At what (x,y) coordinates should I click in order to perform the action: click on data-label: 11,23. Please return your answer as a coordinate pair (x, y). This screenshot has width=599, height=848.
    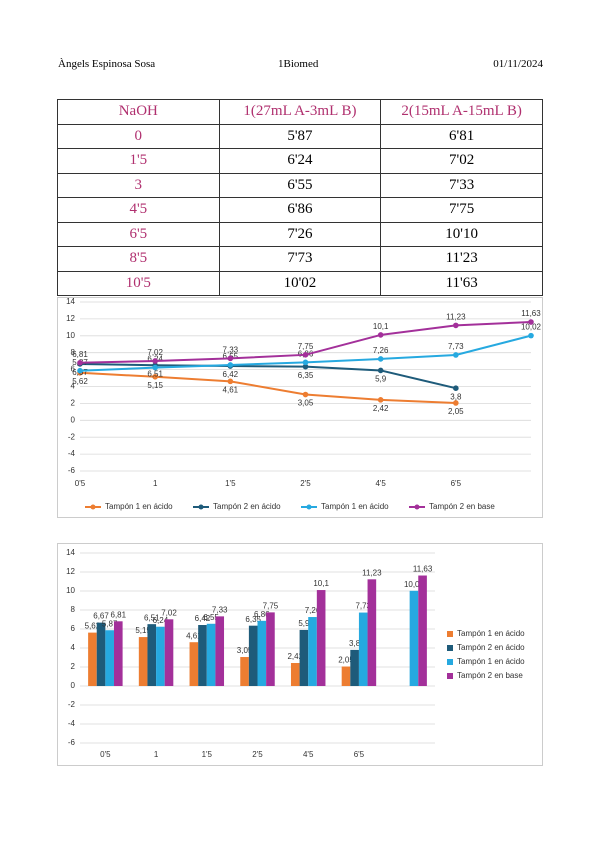
    Looking at the image, I should click on (372, 572).